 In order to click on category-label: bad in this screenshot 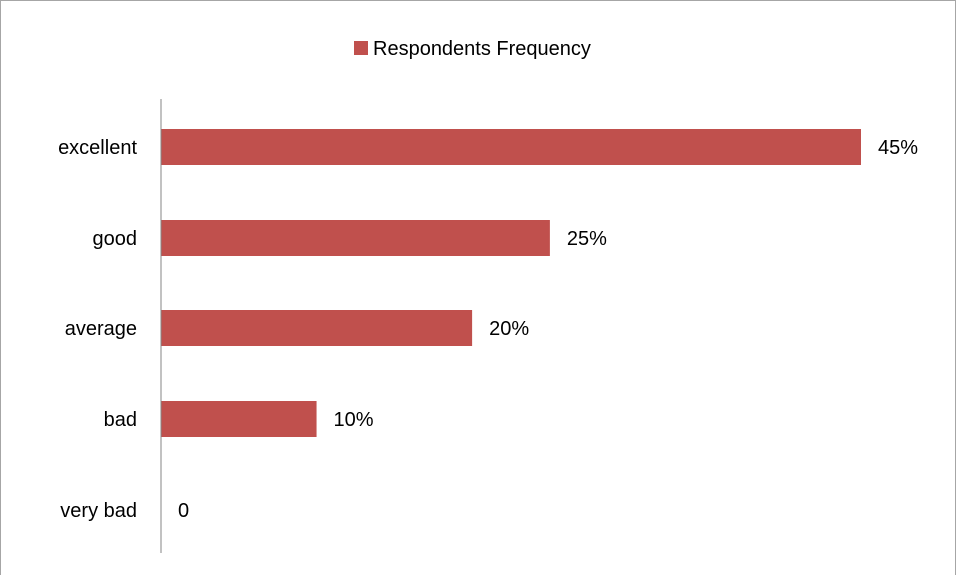, I will do `click(120, 420)`.